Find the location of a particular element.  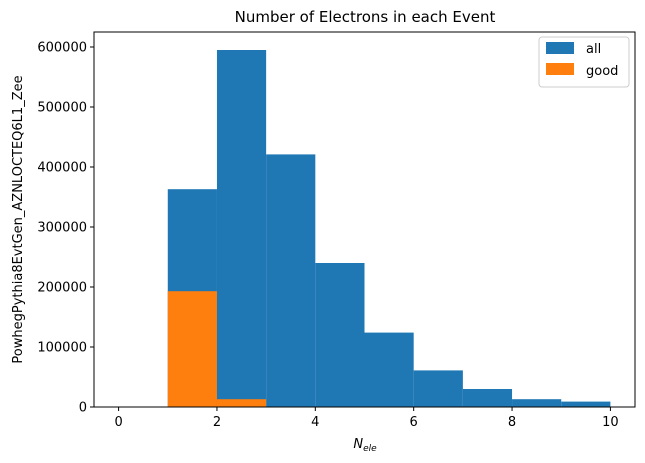

x-tick-label: 2 is located at coordinates (217, 422).